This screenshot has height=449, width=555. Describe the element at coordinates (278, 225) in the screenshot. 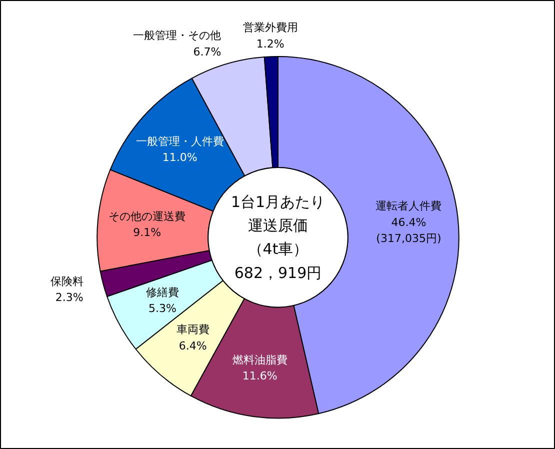

I see `text: 運送原価` at that location.